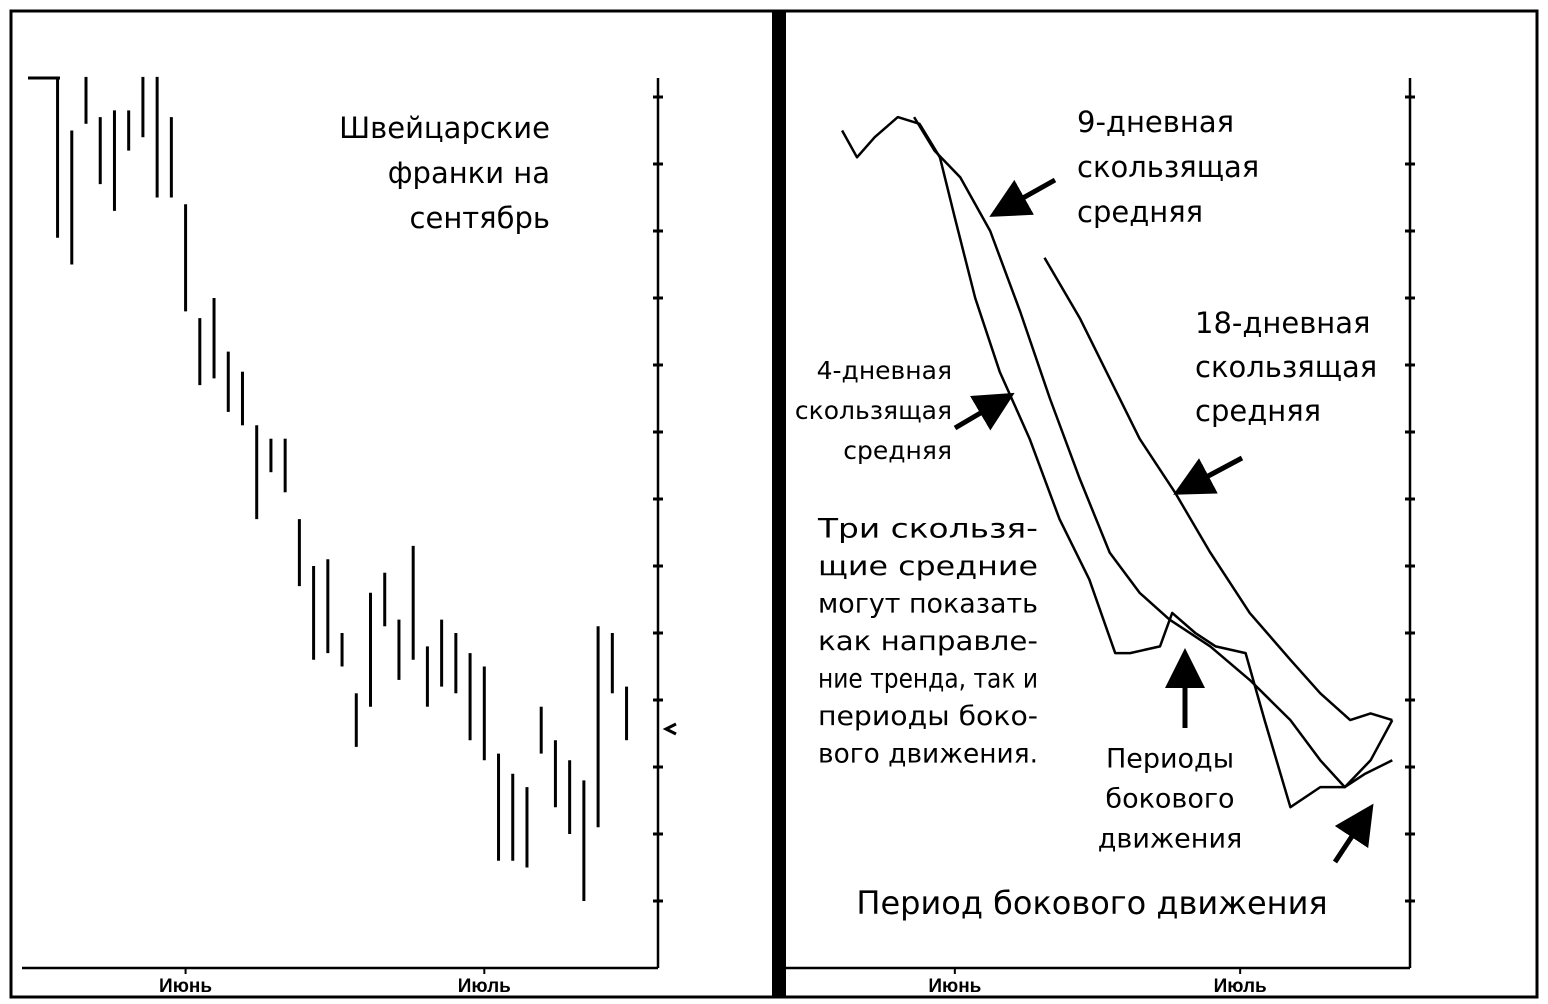  What do you see at coordinates (928, 566) in the screenshot?
I see `annotation: щие средние` at bounding box center [928, 566].